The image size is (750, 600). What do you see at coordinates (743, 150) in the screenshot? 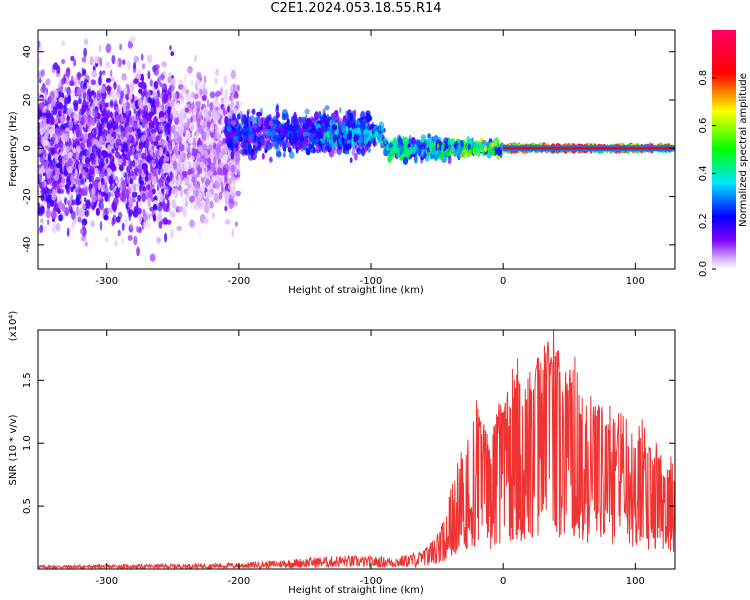
I see `colorbar-label: Normalized spectral amplitude` at bounding box center [743, 150].